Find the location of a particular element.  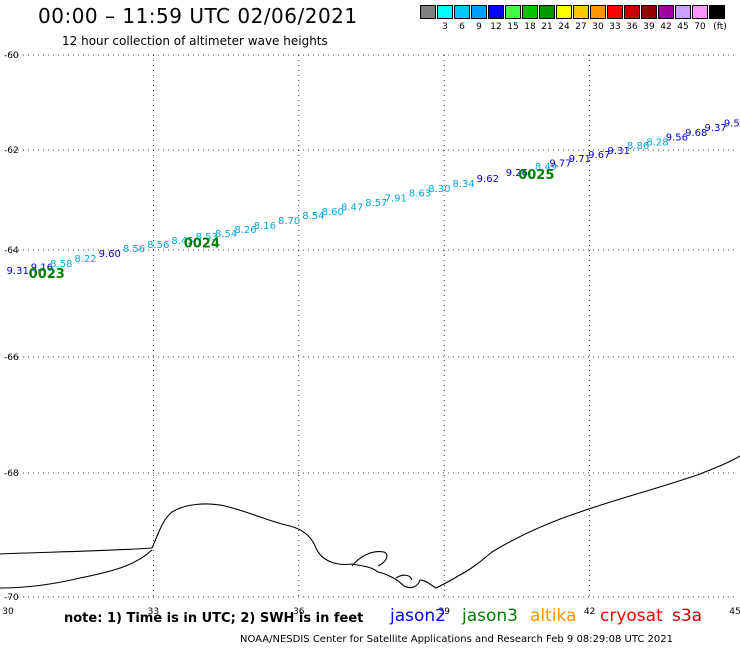

lat-tick-label: -60 is located at coordinates (11, 56).